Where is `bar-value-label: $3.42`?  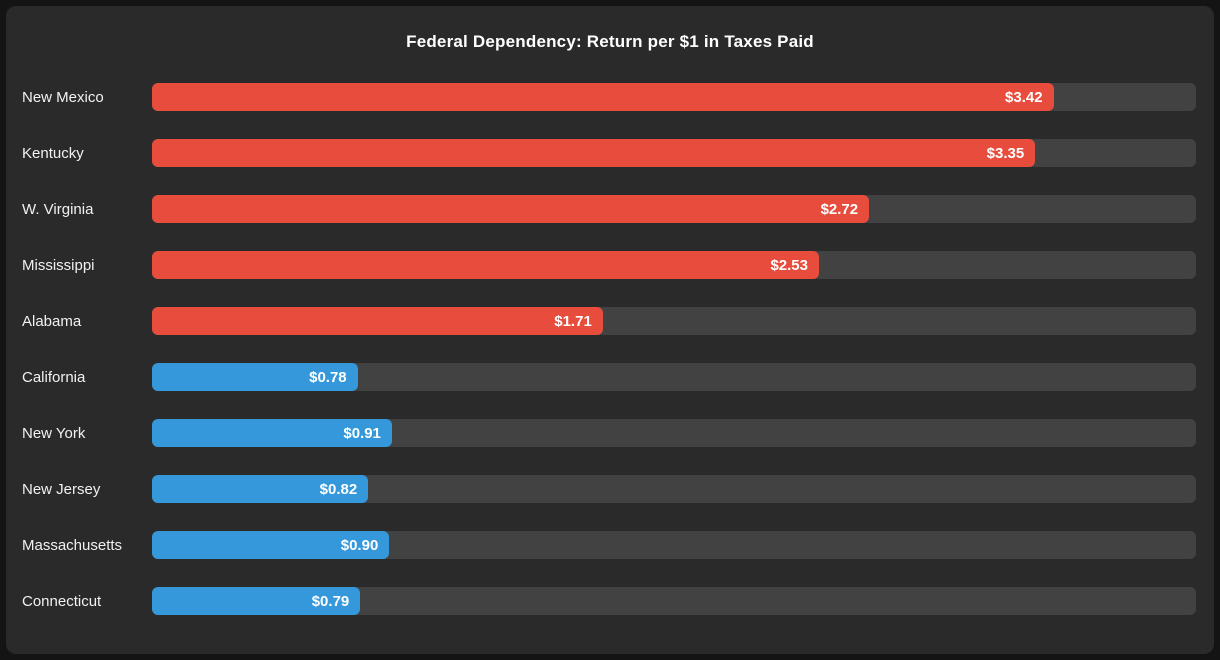
bar-value-label: $3.42 is located at coordinates (1024, 97).